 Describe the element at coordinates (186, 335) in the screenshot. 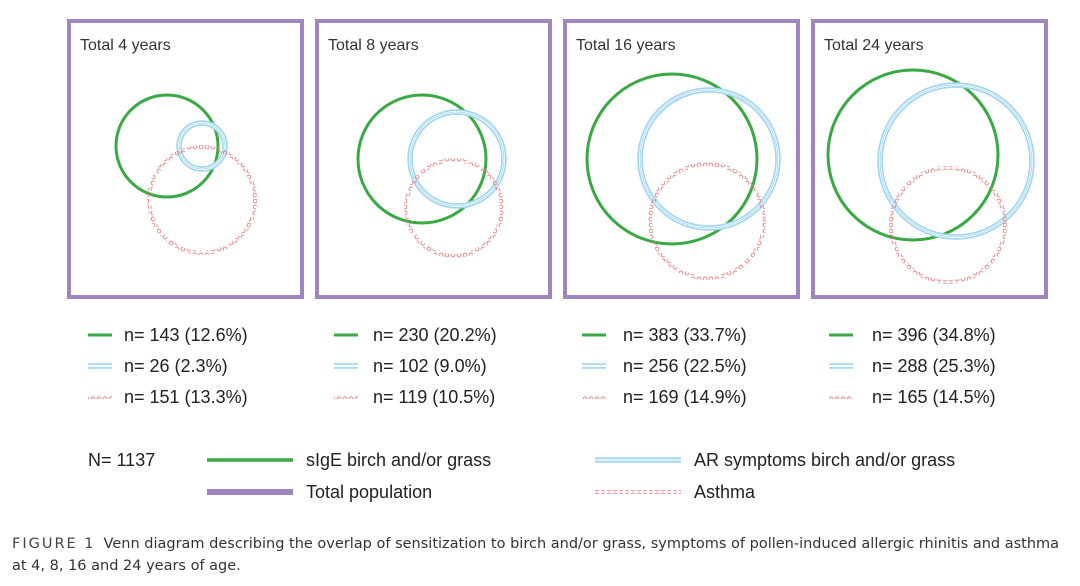

I see `sige-count: n= 143 (12.6%)` at that location.